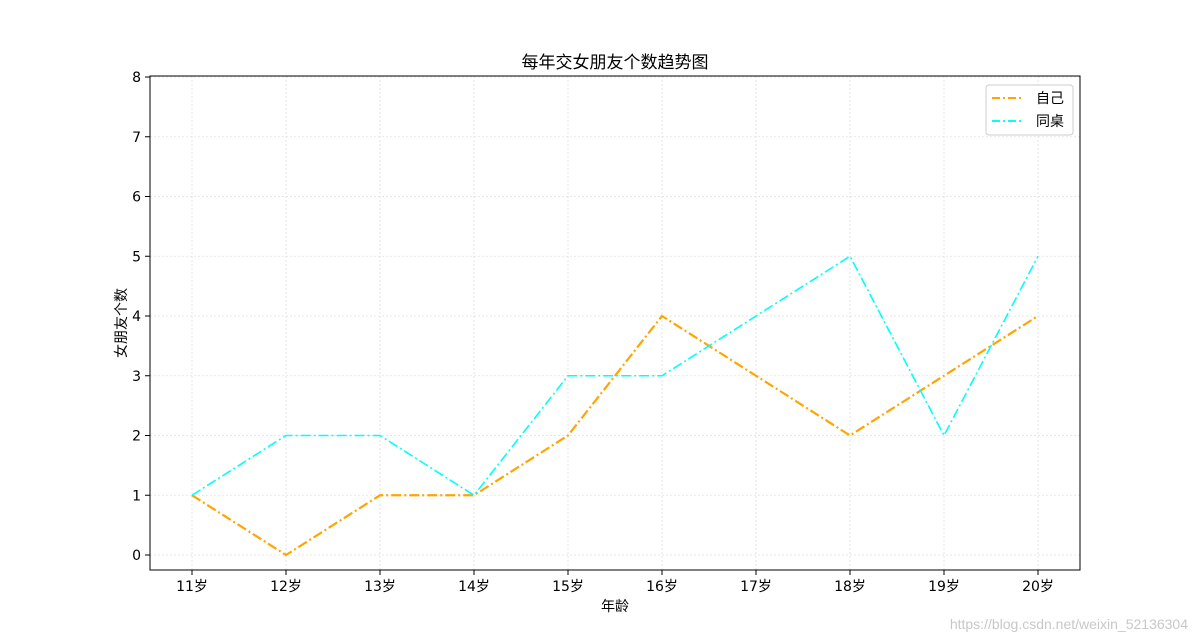 Image resolution: width=1200 pixels, height=640 pixels. I want to click on x-tick-label: 17岁, so click(756, 587).